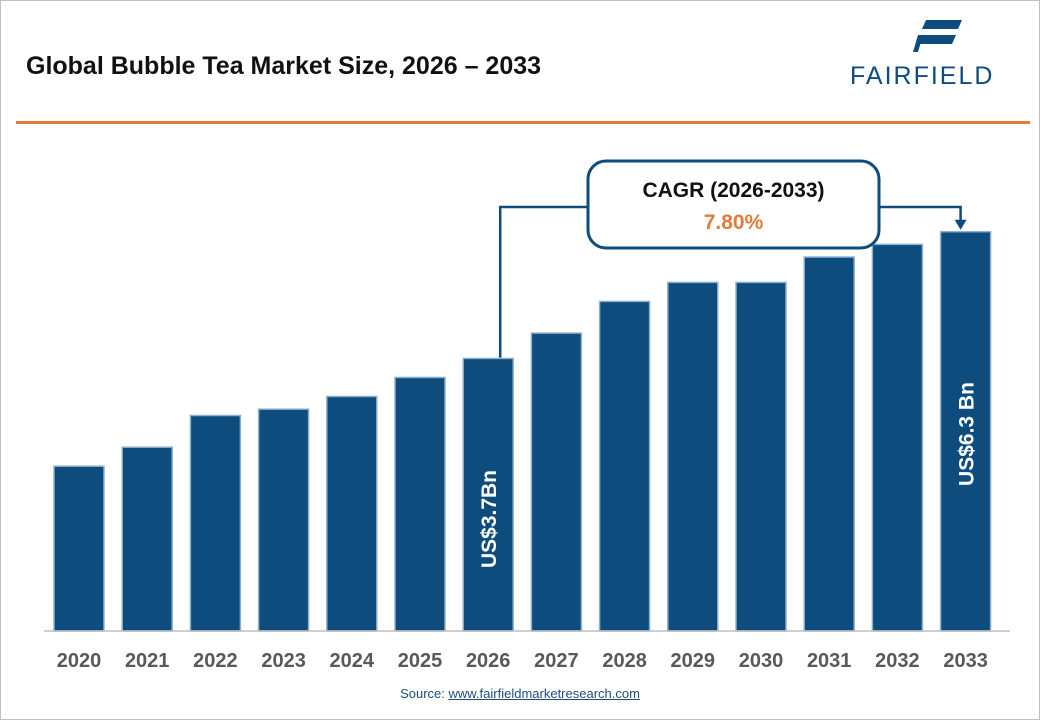  What do you see at coordinates (352, 513) in the screenshot?
I see `bar-2024` at bounding box center [352, 513].